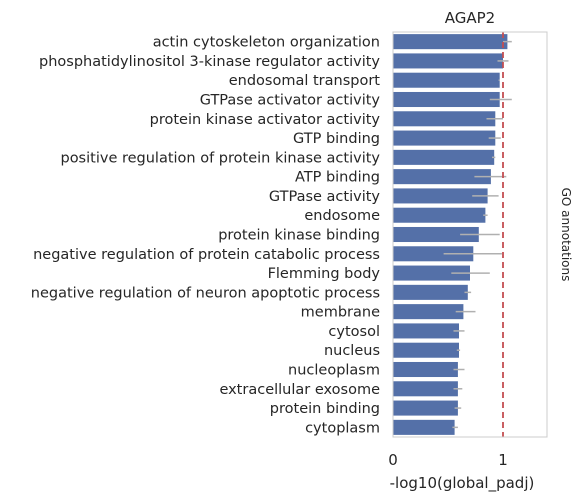 Image resolution: width=579 pixels, height=501 pixels. What do you see at coordinates (342, 428) in the screenshot?
I see `category-label: cytoplasm` at bounding box center [342, 428].